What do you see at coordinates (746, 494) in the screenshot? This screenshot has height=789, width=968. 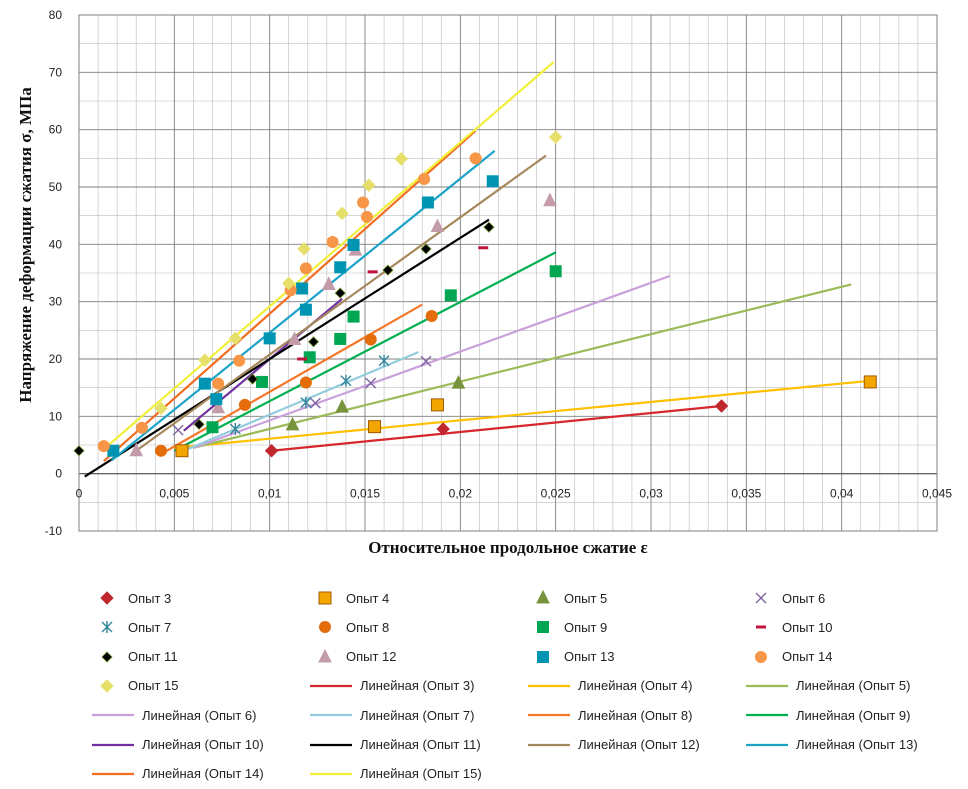 I see `x-tick-label: 0,035` at bounding box center [746, 494].